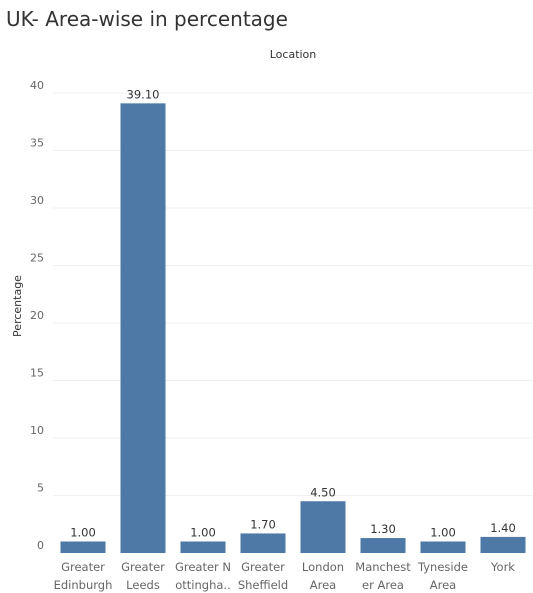 The height and width of the screenshot is (593, 533). I want to click on data-label: 4.50, so click(323, 492).